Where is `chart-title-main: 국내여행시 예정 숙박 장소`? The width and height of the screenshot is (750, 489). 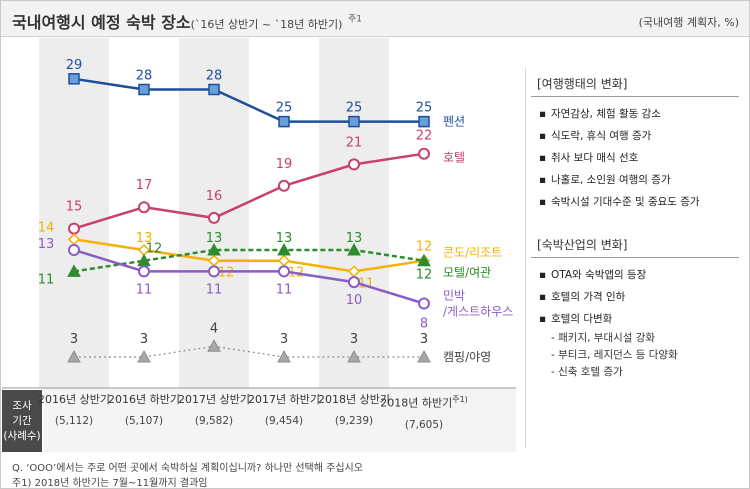
chart-title-main: 국내여행시 예정 숙박 장소 is located at coordinates (101, 22).